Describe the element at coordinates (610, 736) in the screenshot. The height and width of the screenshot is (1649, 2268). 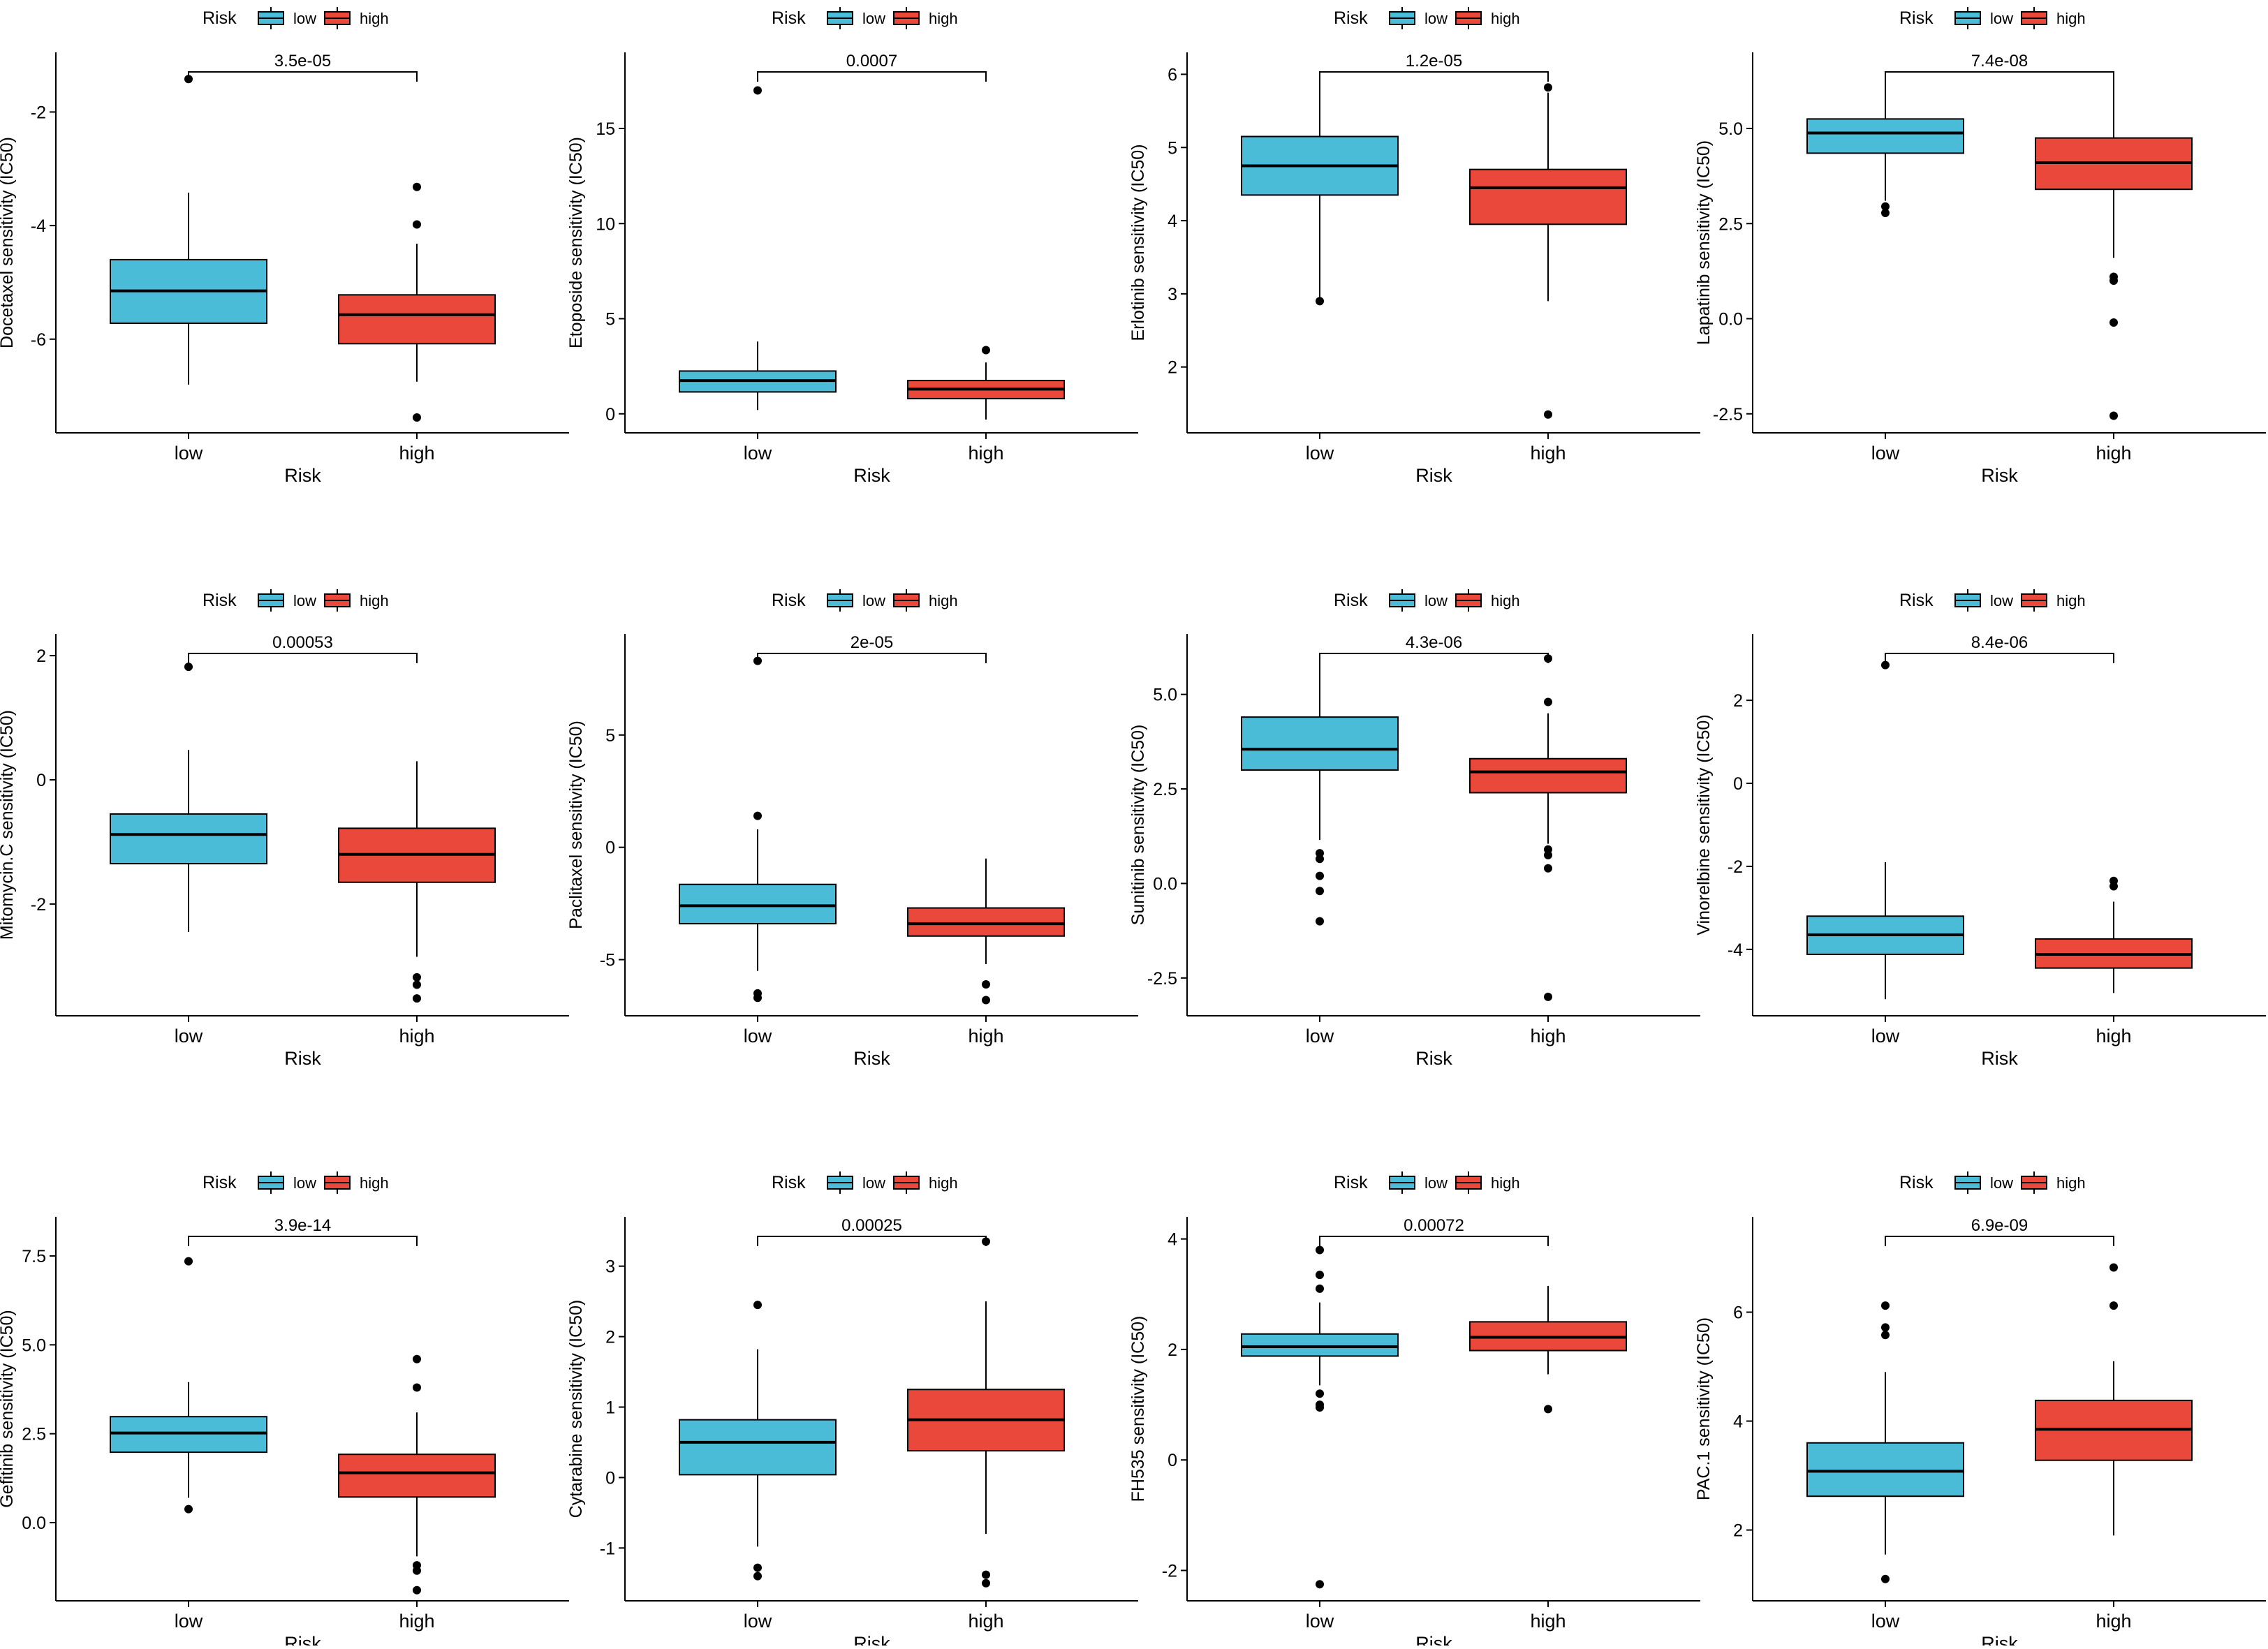
I see `y-tick-label: 5` at that location.